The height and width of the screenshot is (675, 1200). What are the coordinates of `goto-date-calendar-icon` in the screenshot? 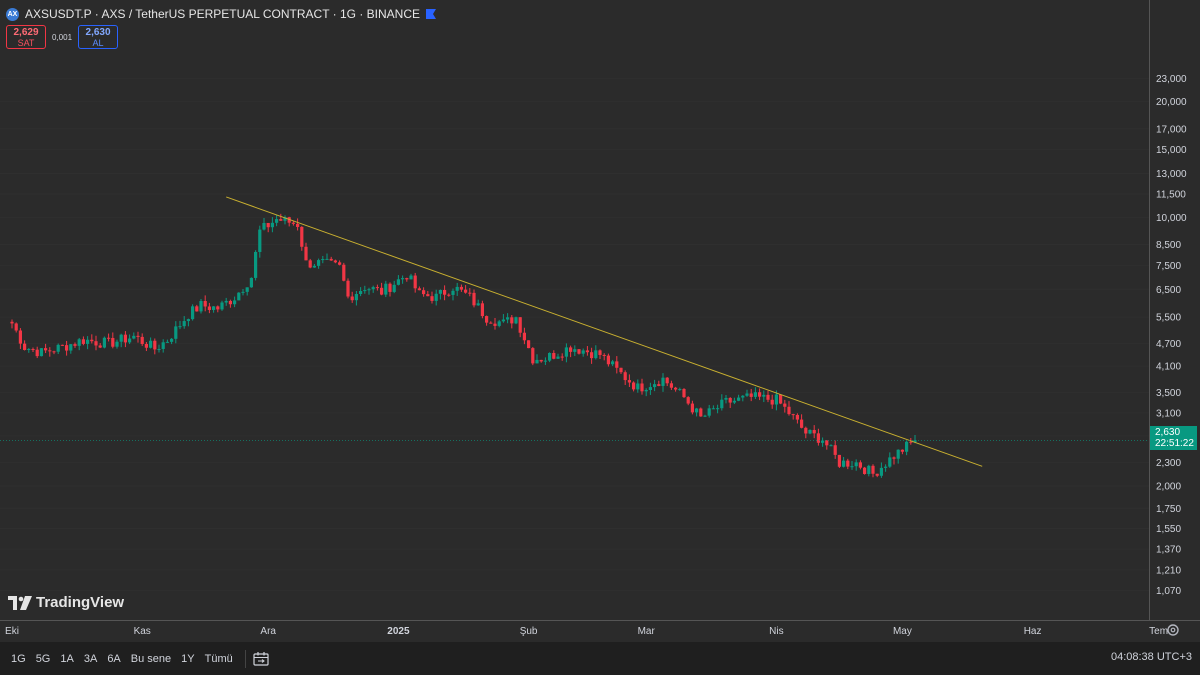 It's located at (261, 658).